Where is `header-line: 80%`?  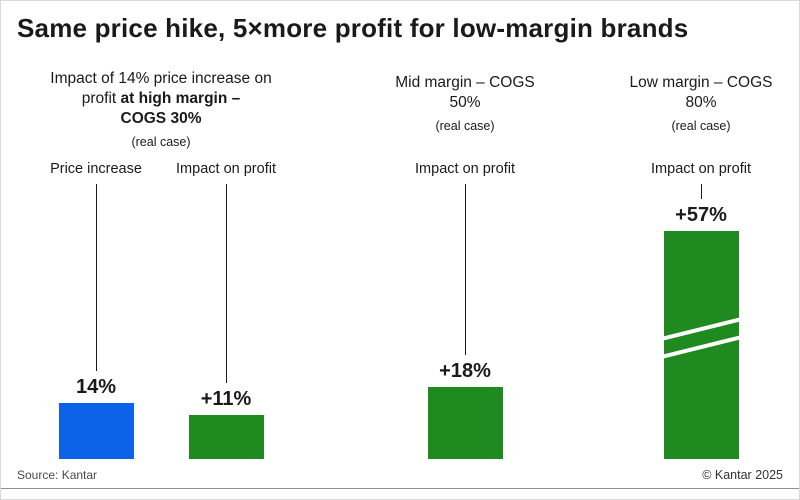 header-line: 80% is located at coordinates (701, 102).